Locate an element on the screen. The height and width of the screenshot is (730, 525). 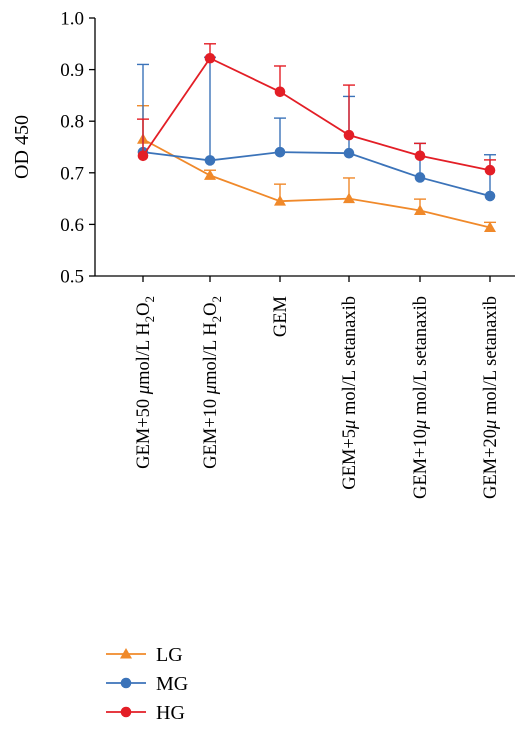
series-lg is located at coordinates (316, 168).